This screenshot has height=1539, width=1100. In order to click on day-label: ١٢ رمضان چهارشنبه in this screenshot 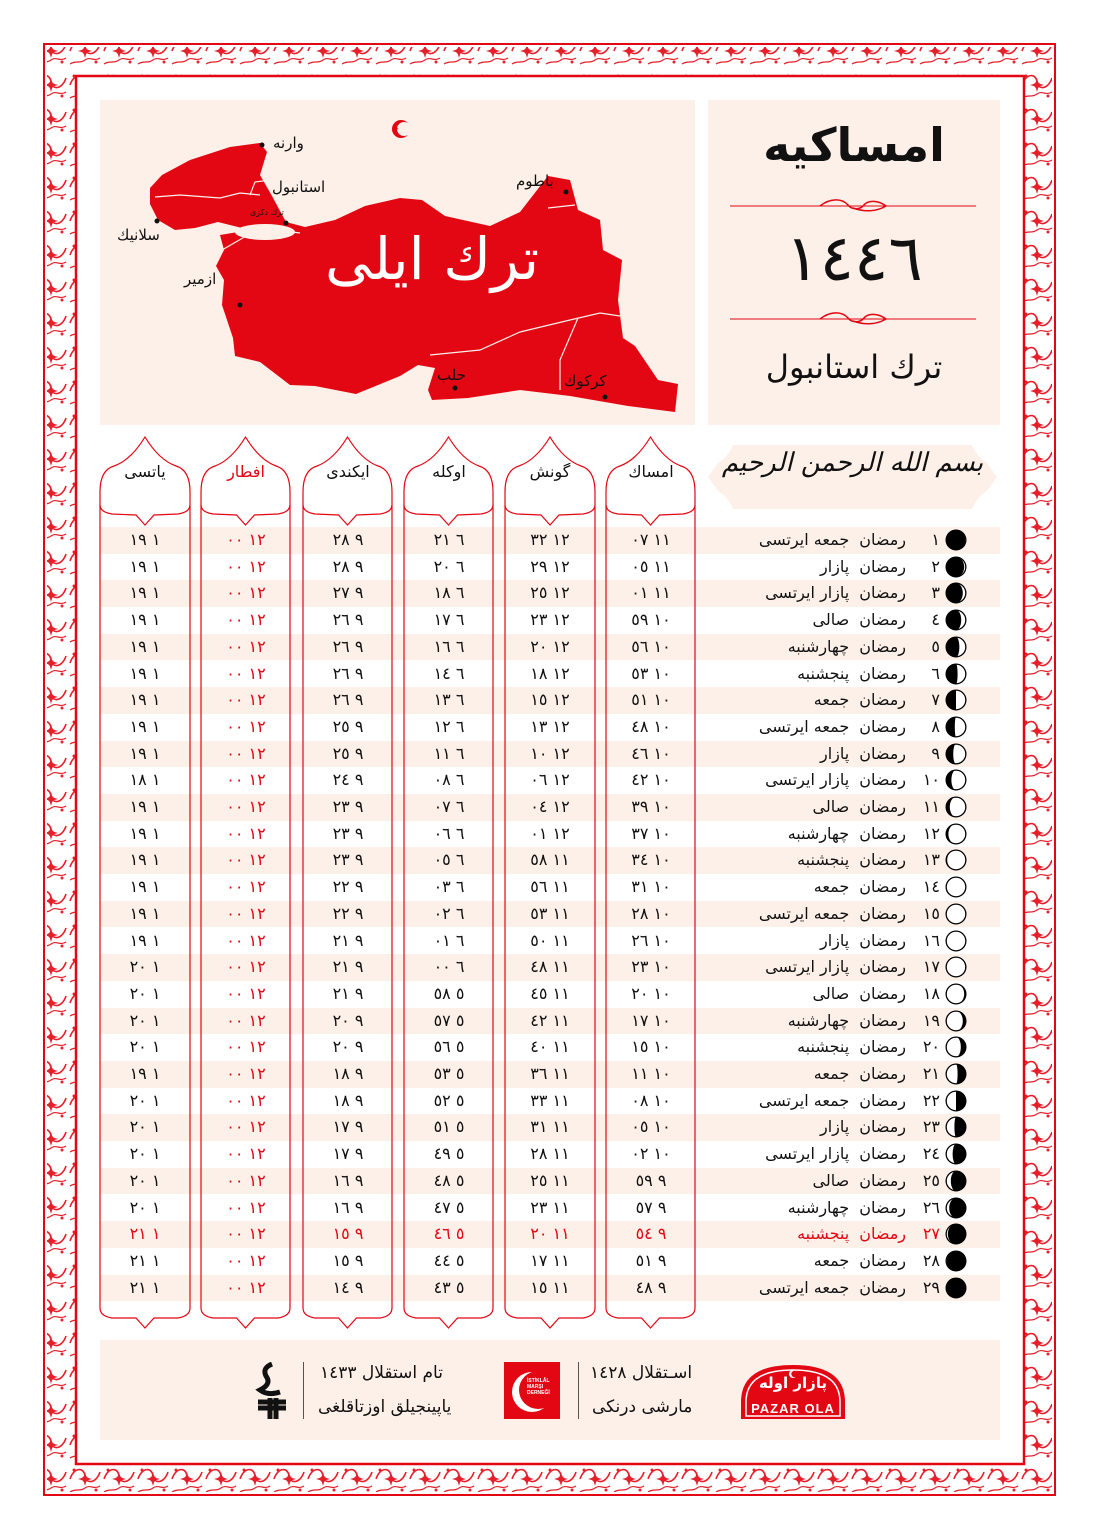, I will do `click(864, 834)`.